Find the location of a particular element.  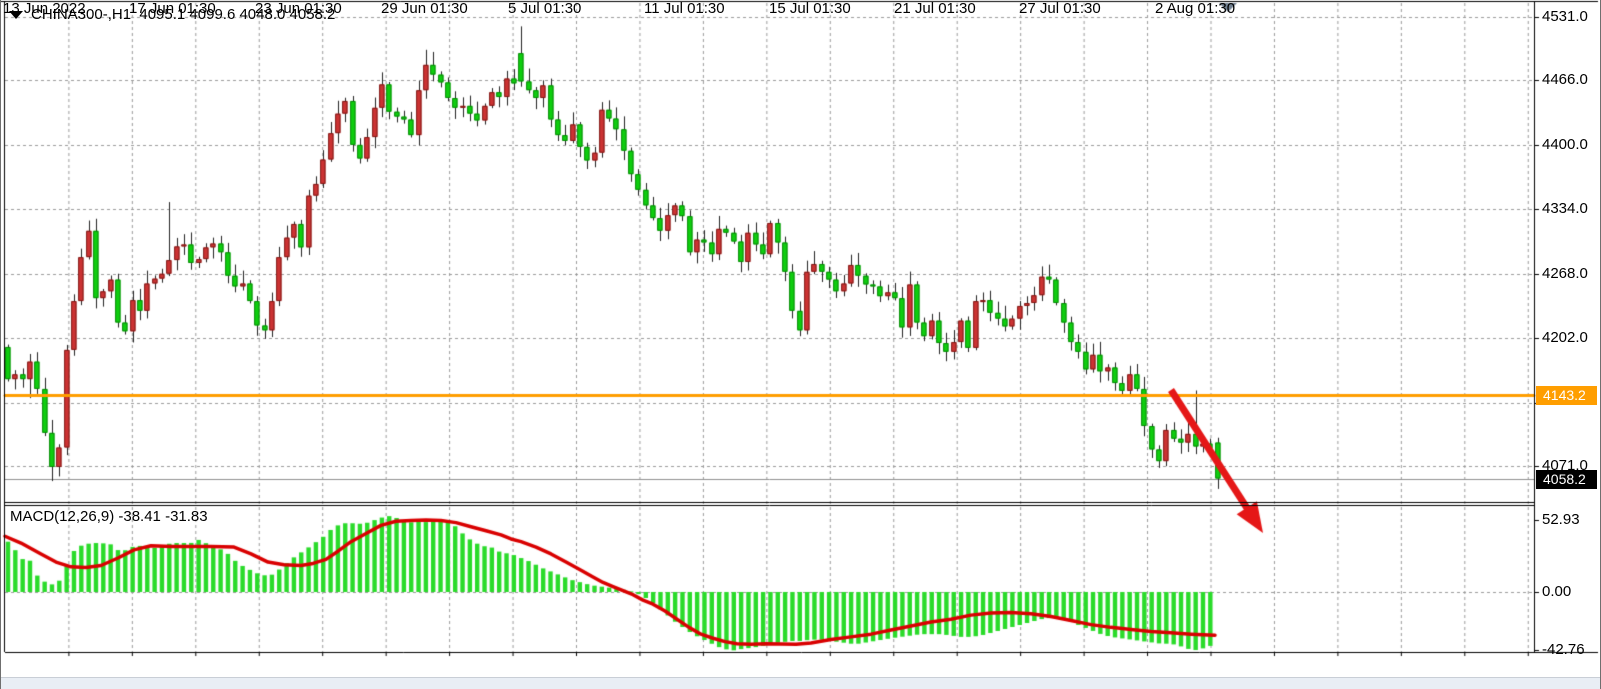

price-tick-label: 4071.0 is located at coordinates (1565, 465).